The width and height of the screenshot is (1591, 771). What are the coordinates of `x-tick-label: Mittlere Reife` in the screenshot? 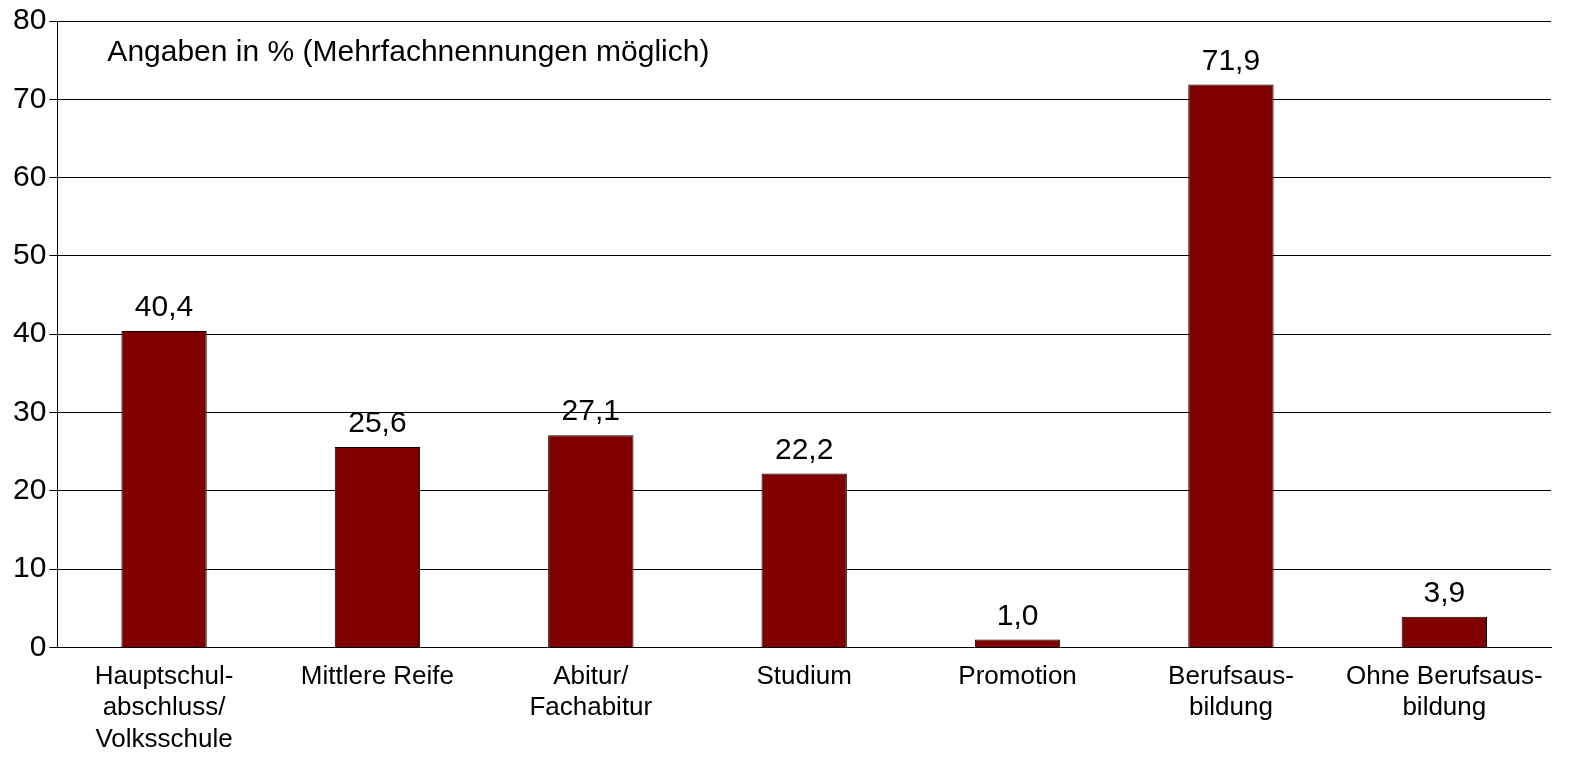 It's located at (377, 675).